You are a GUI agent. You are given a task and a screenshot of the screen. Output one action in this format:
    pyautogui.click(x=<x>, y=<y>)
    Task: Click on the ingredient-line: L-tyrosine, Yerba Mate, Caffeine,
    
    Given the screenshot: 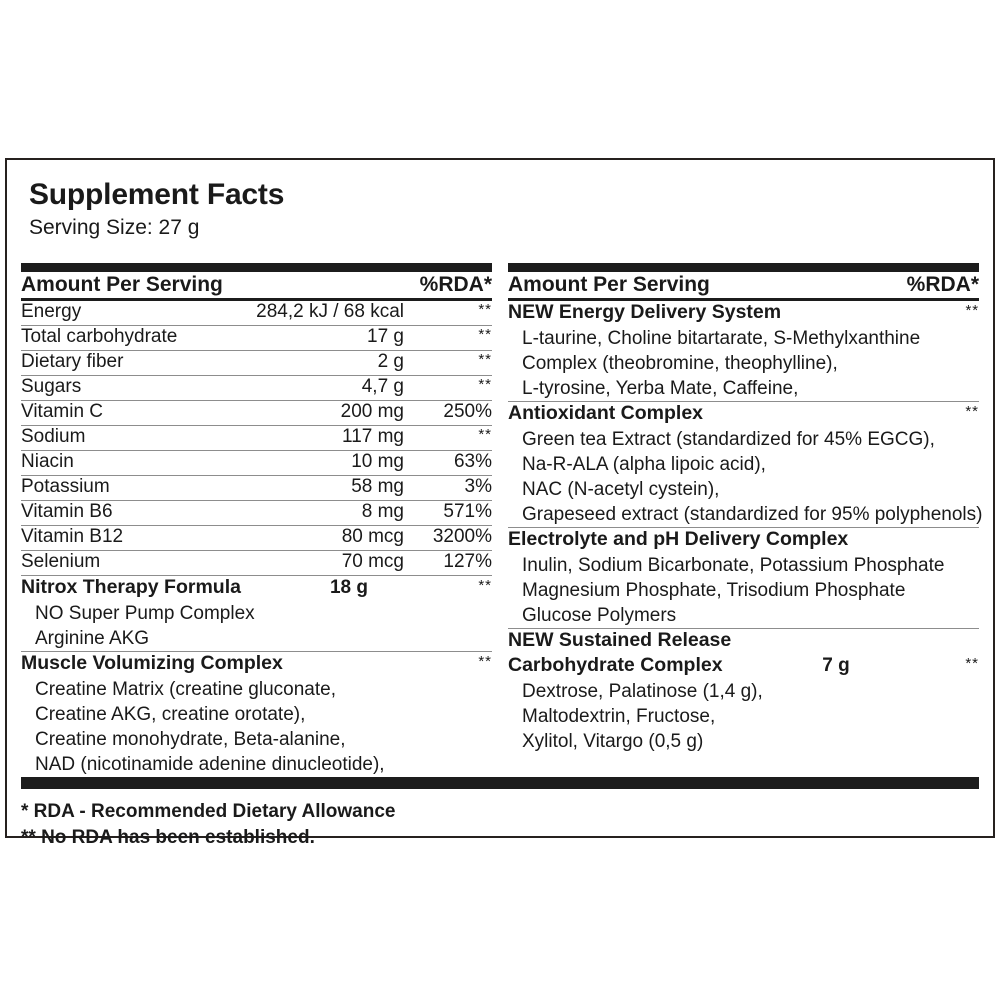 What is the action you would take?
    pyautogui.click(x=660, y=389)
    